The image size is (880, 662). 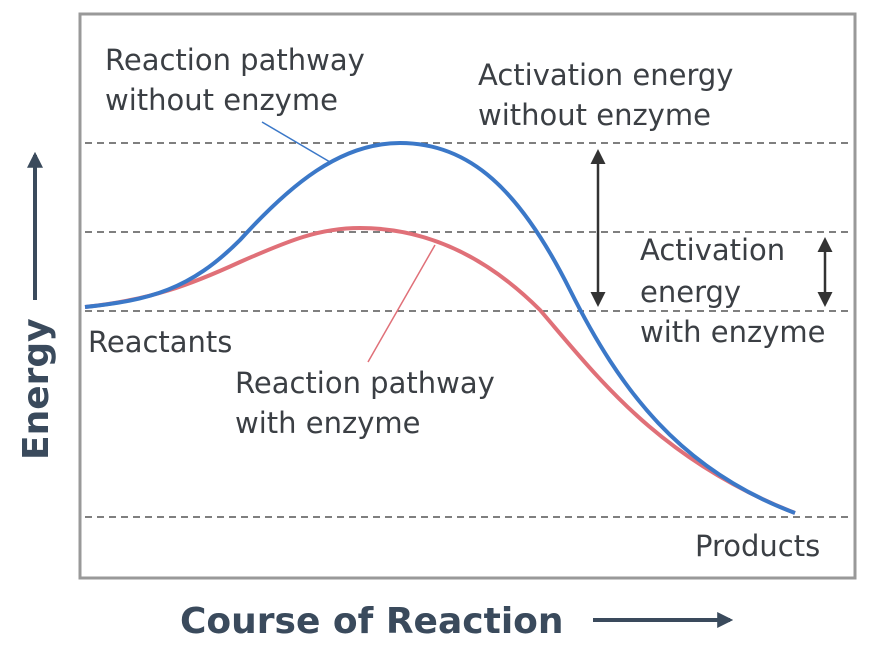 I want to click on y-axis-label: Energy, so click(x=36, y=389).